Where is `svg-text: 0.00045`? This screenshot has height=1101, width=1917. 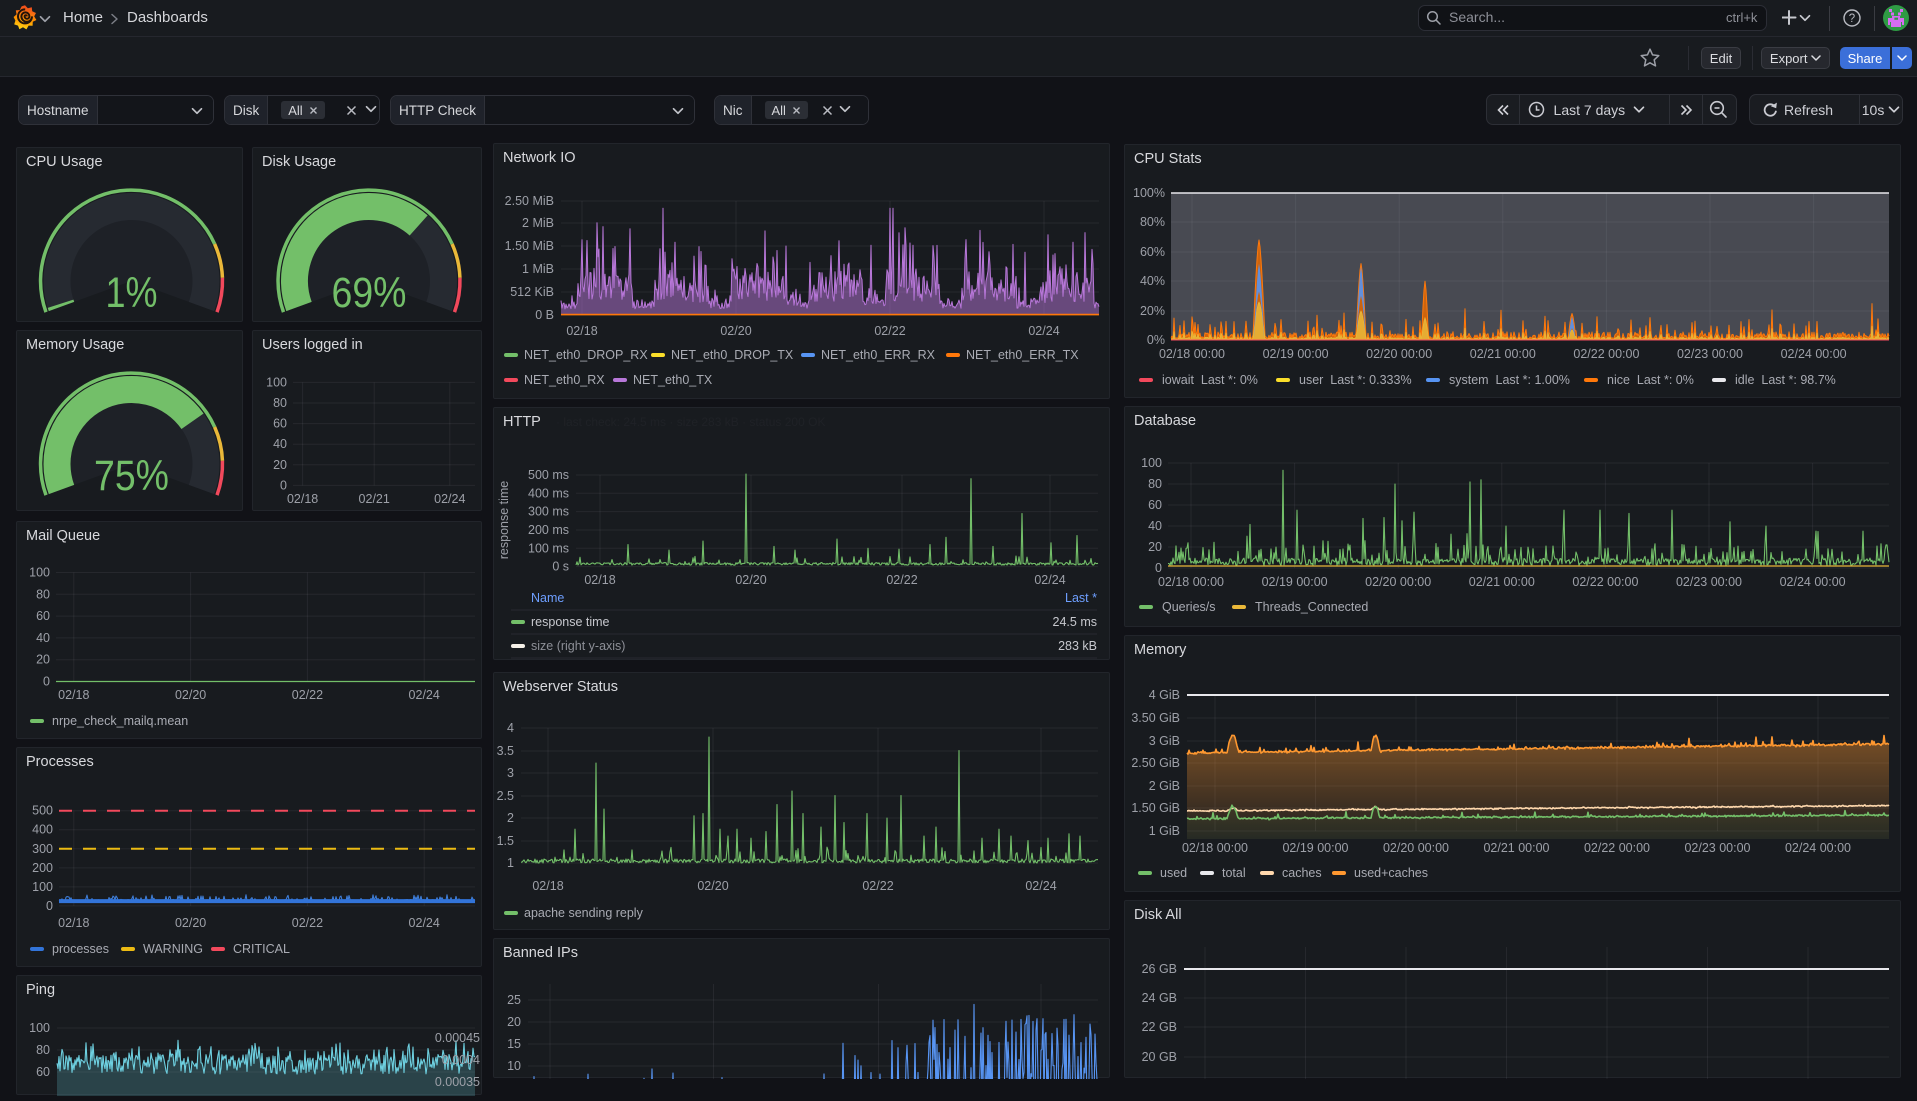
svg-text: 0.00045 is located at coordinates (457, 1038).